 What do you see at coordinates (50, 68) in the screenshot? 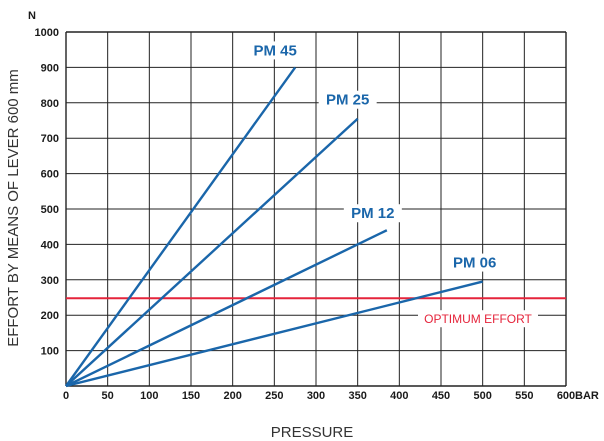
I see `y-tick-label: 900` at bounding box center [50, 68].